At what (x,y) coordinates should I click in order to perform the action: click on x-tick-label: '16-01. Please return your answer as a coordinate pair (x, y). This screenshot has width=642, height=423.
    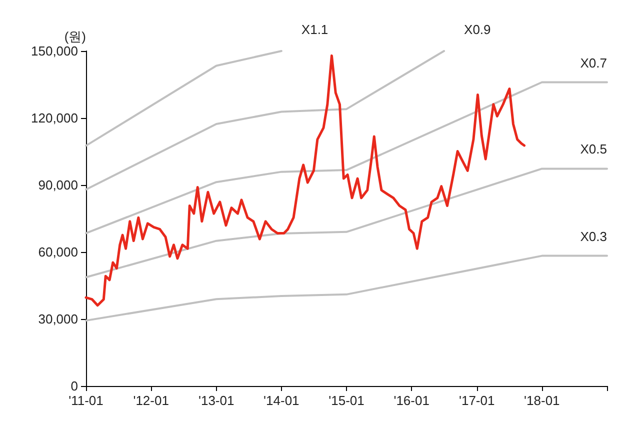
    Looking at the image, I should click on (412, 400).